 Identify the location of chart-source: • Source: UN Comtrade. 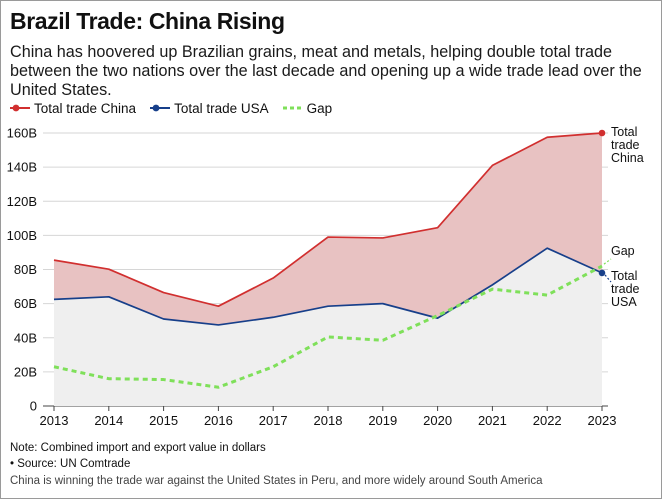
(70, 464).